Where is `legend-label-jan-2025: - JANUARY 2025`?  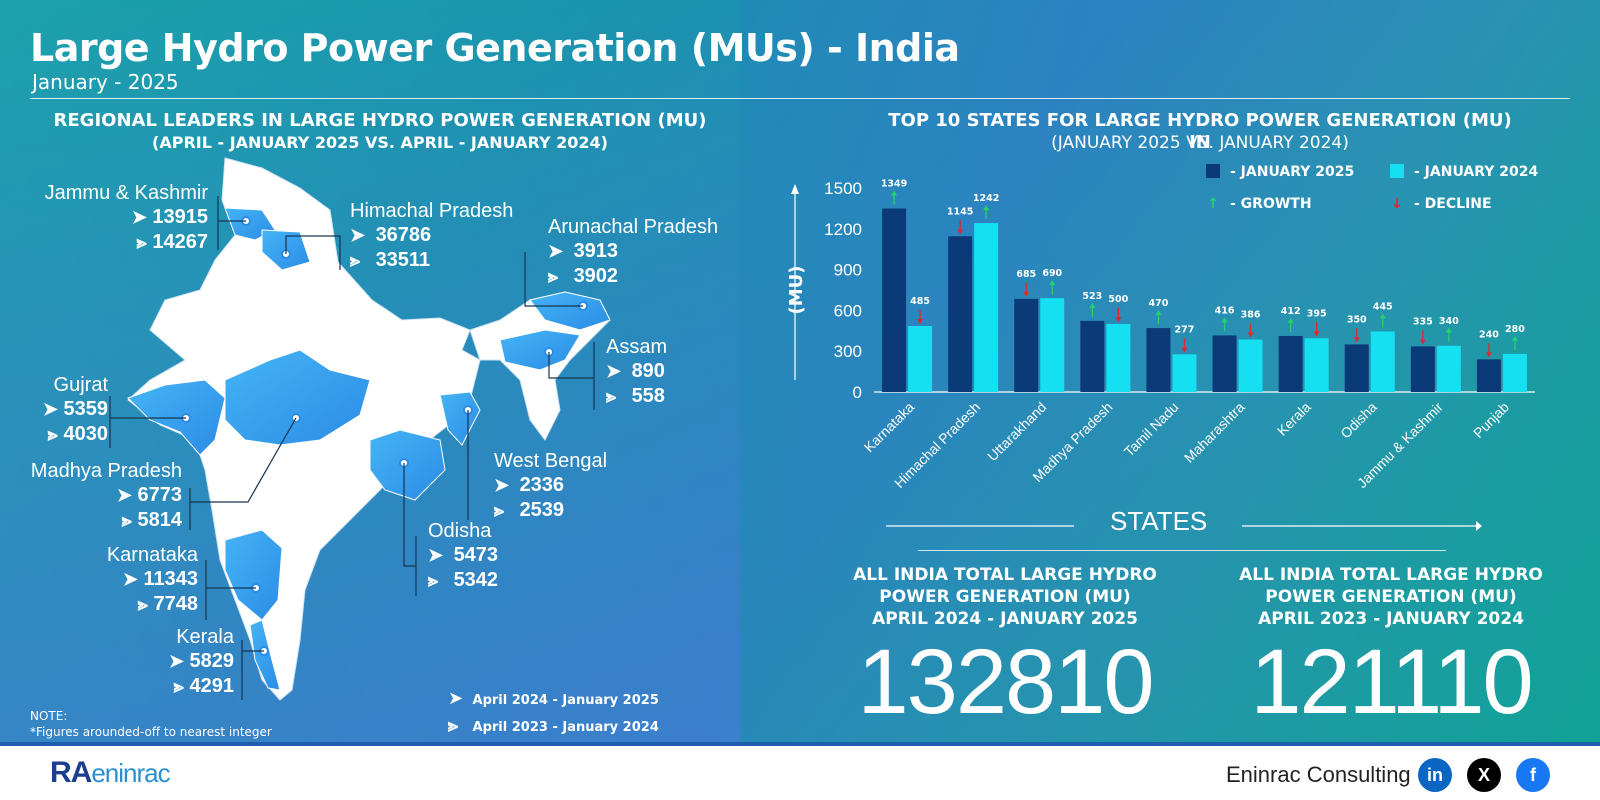 legend-label-jan-2025: - JANUARY 2025 is located at coordinates (1292, 172).